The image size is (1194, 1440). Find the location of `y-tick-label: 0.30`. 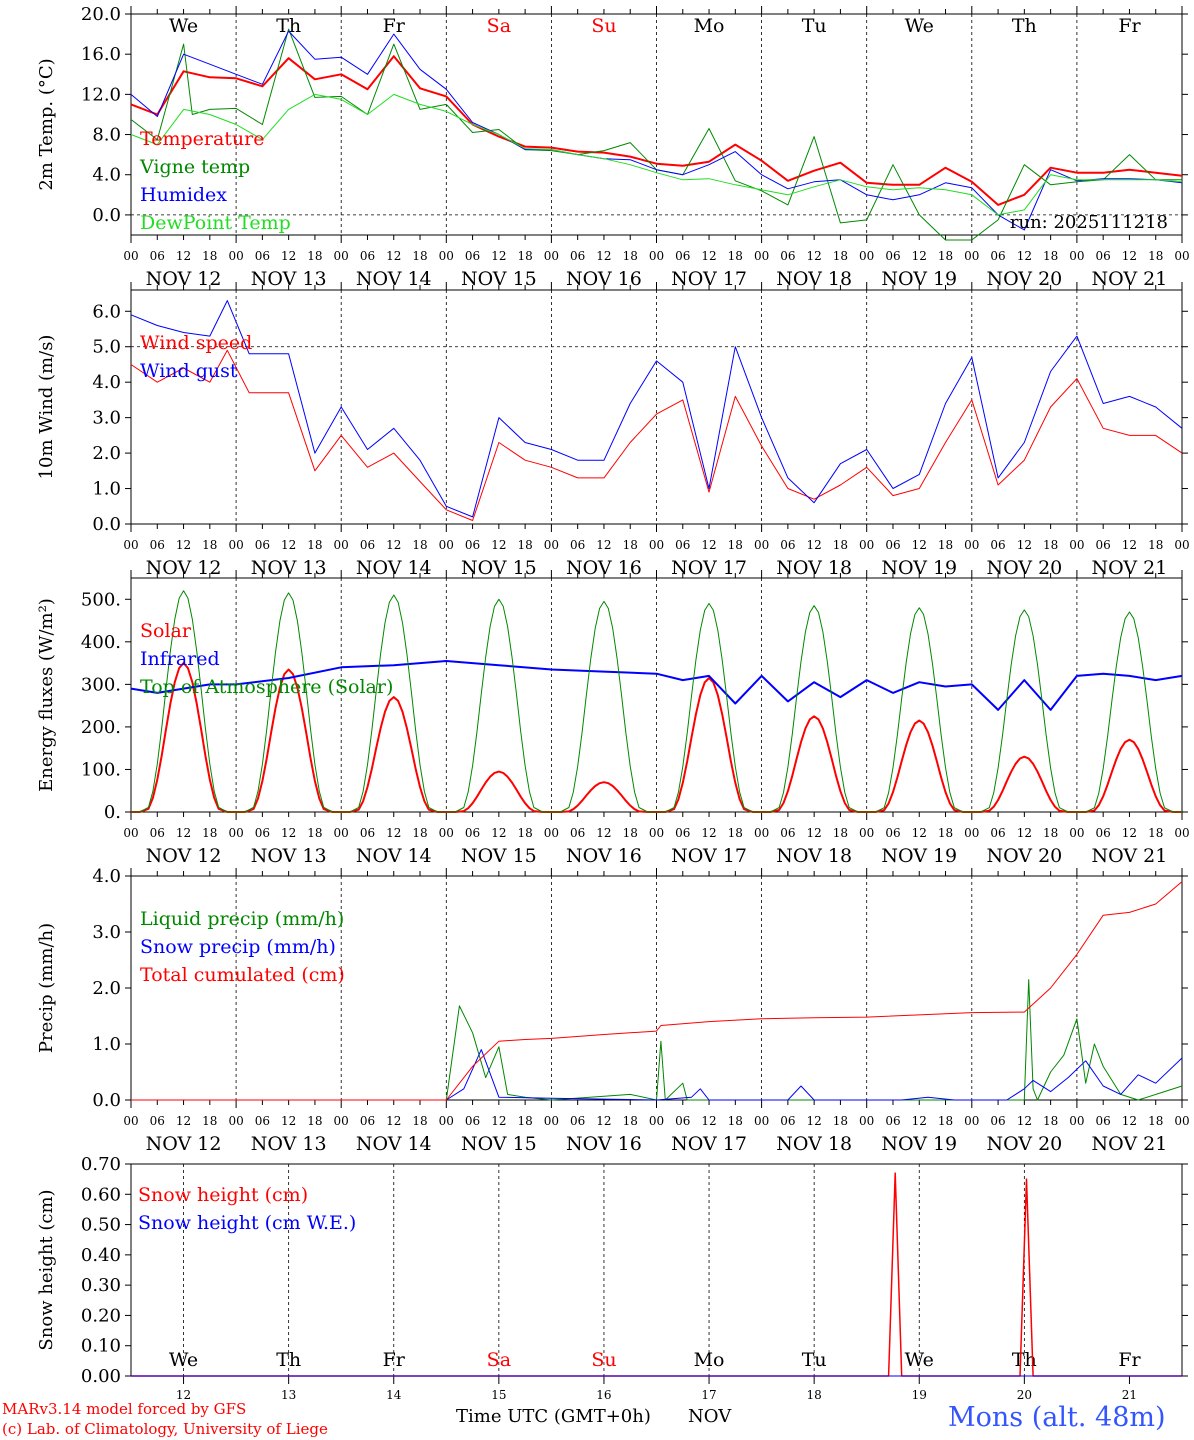

y-tick-label: 0.30 is located at coordinates (101, 1285).